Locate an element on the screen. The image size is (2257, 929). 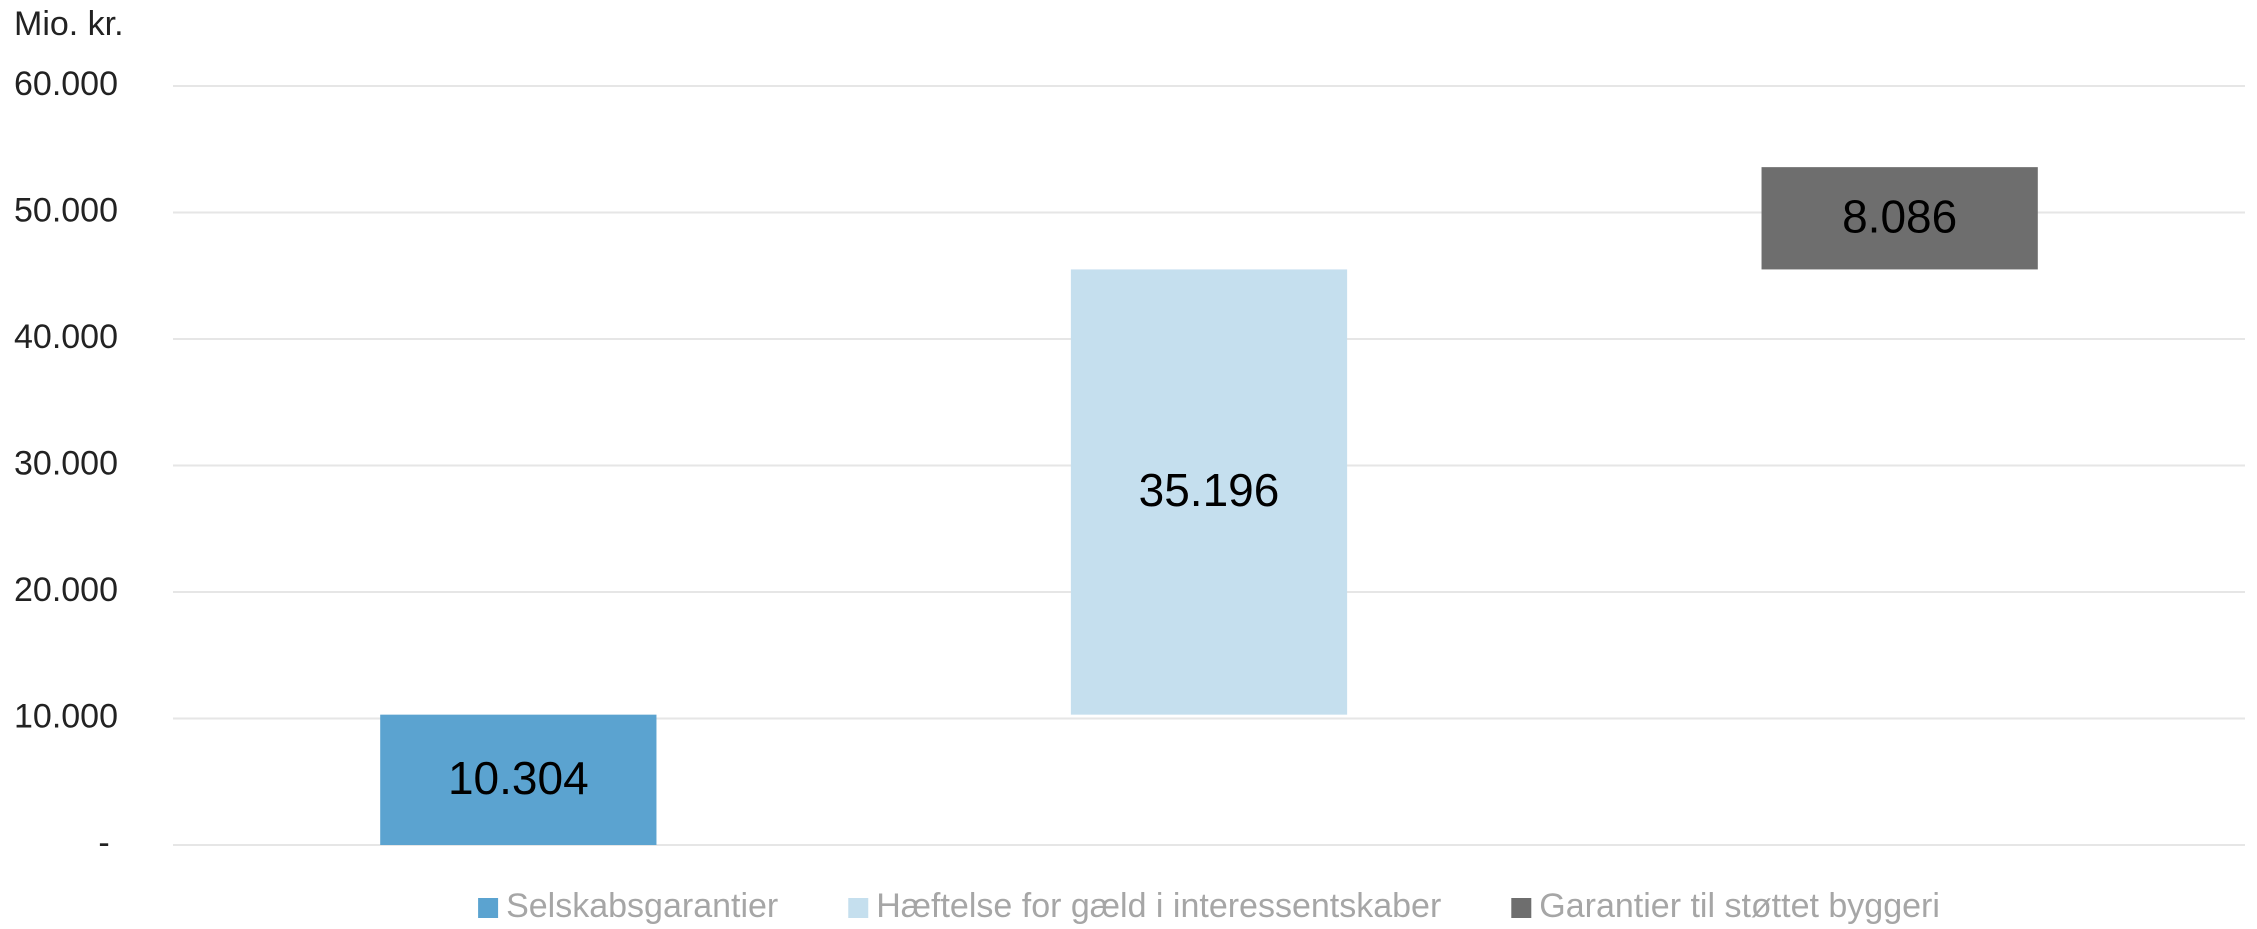
legend-label: Selskabsgarantier is located at coordinates (642, 906).